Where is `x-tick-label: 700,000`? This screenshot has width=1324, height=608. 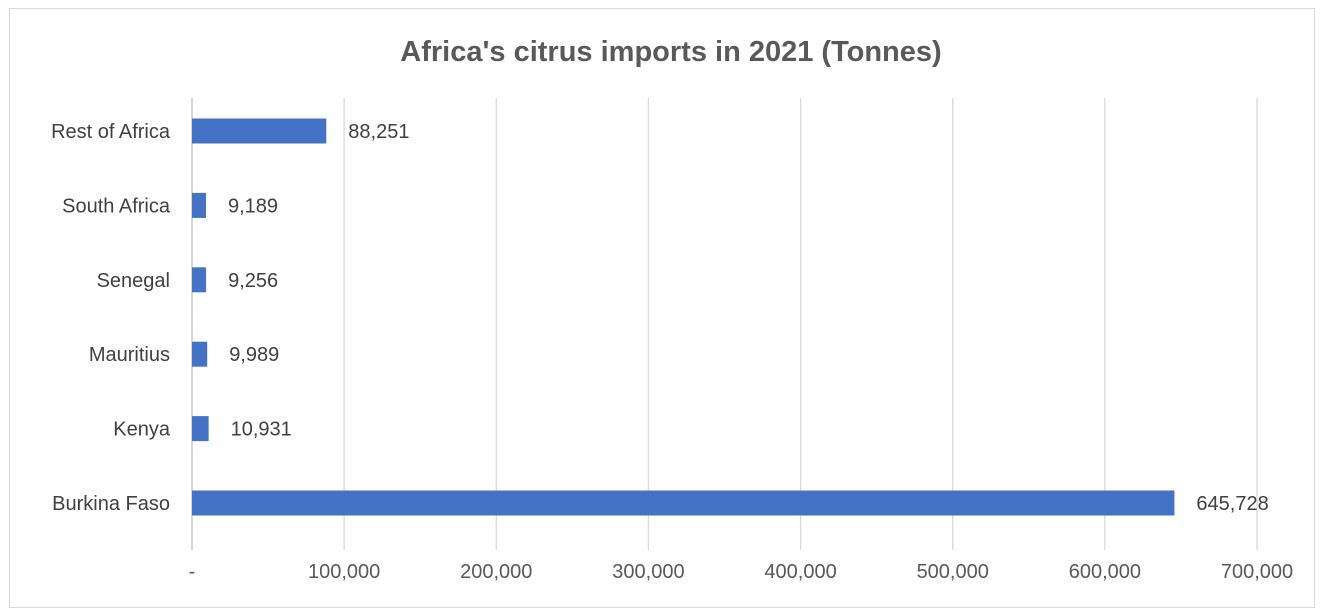 x-tick-label: 700,000 is located at coordinates (1257, 572).